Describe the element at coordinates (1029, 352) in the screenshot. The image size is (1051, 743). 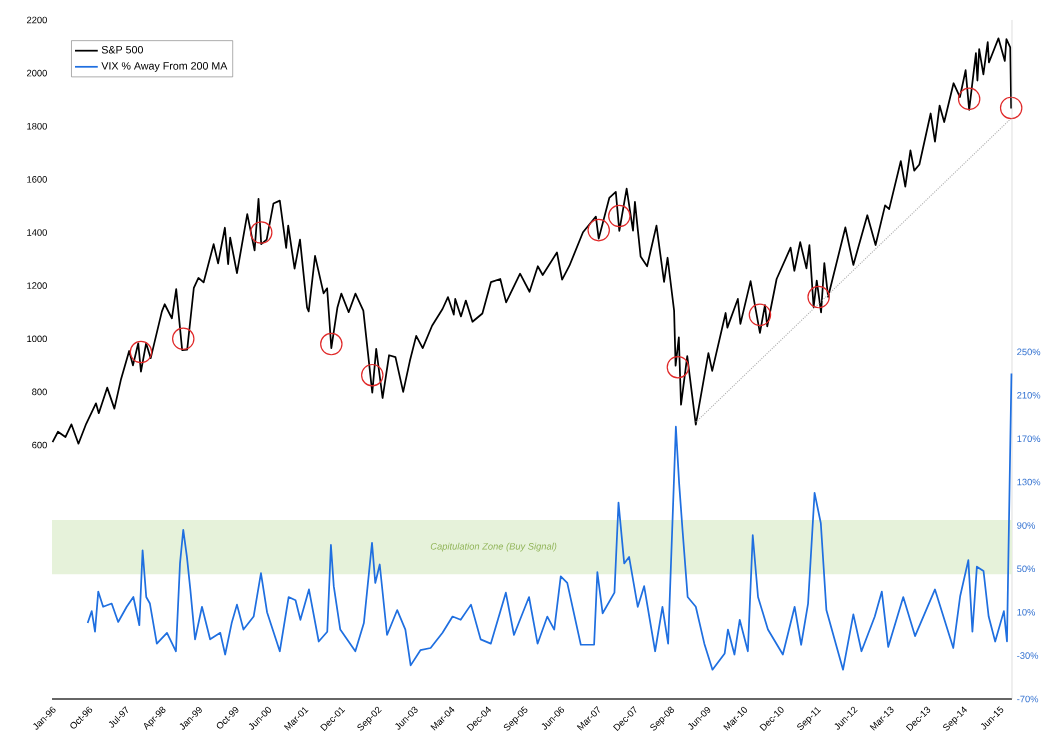
I see `y2-tick-label: 250%` at that location.